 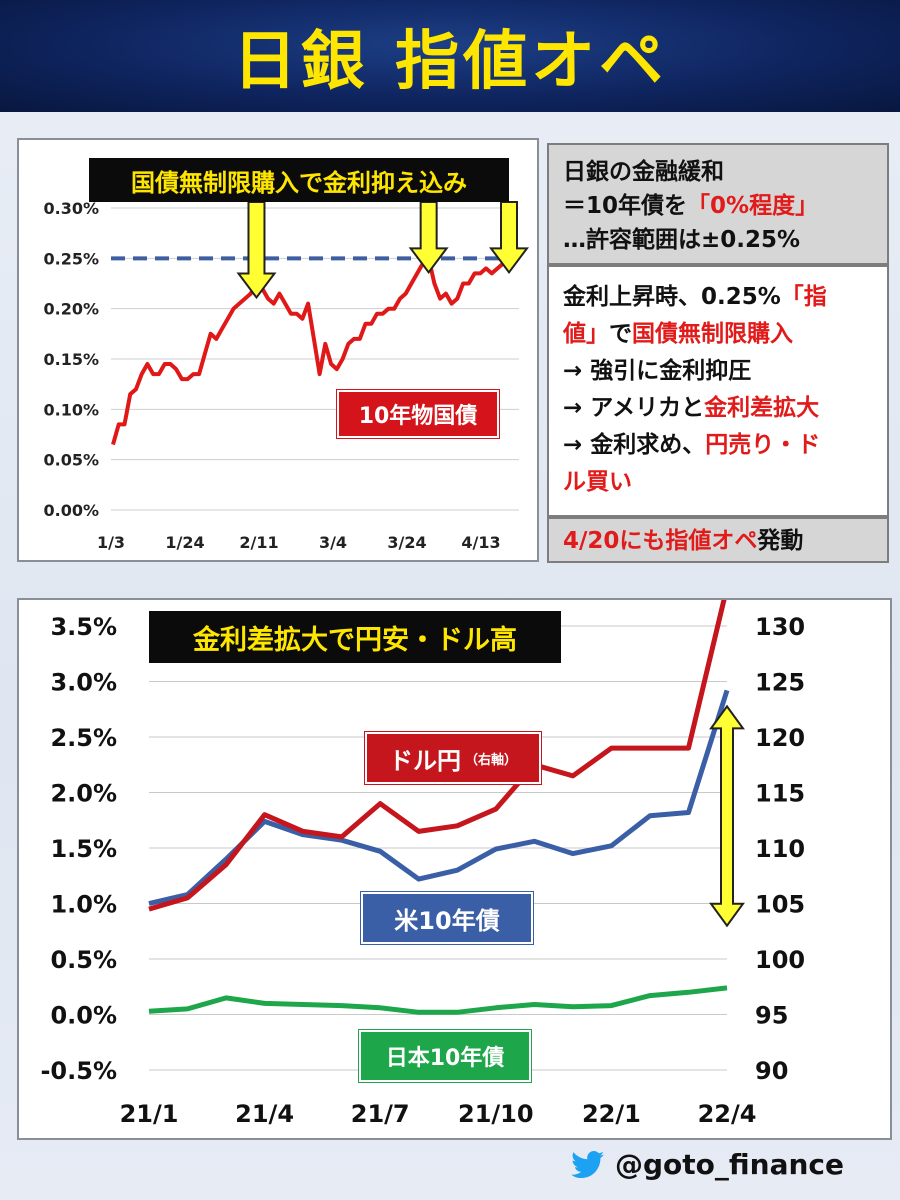 What do you see at coordinates (480, 542) in the screenshot?
I see `top-xtick-label: 4/13` at bounding box center [480, 542].